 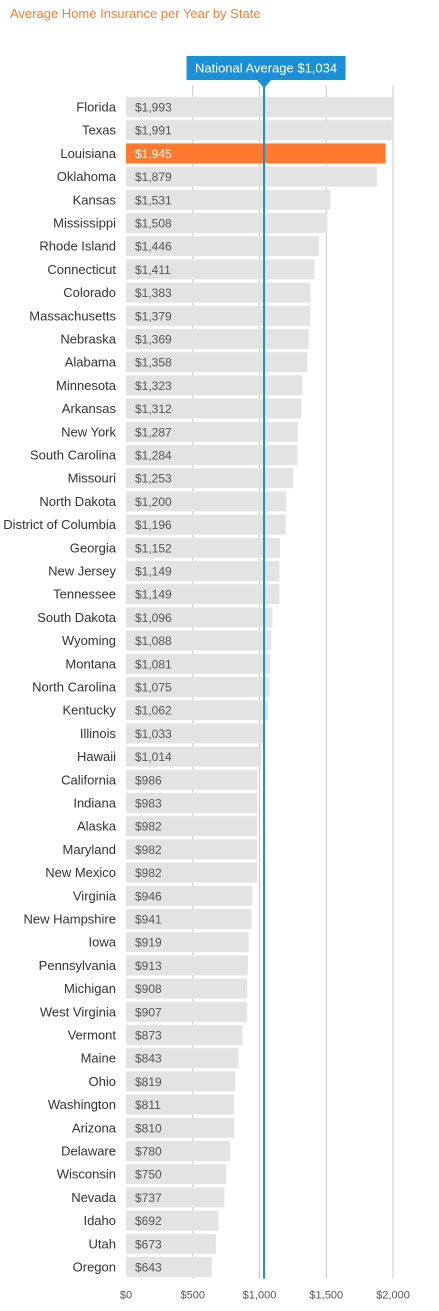 What do you see at coordinates (192, 872) in the screenshot?
I see `bar-new-mexico` at bounding box center [192, 872].